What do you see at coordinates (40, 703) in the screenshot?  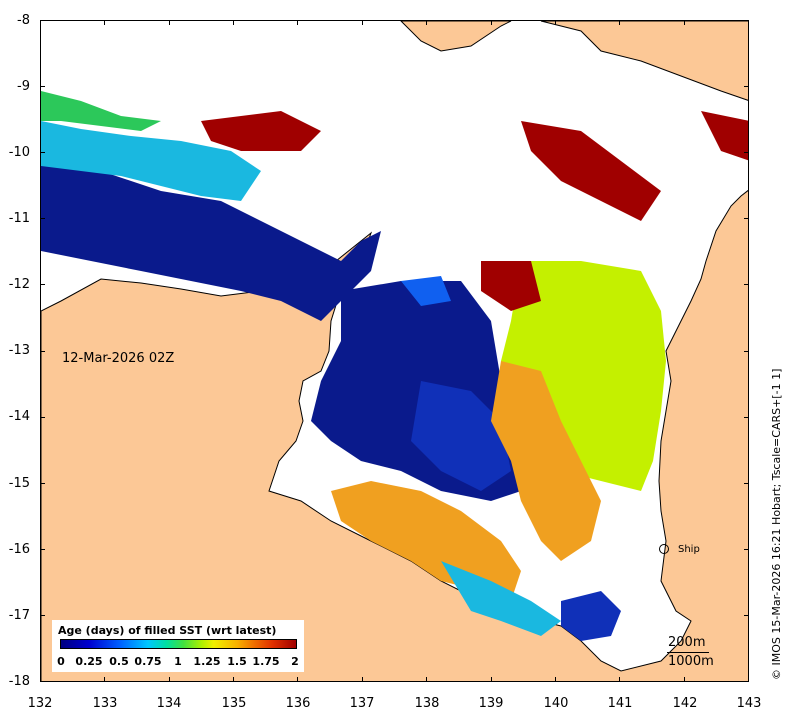 I see `x-tick-label: 132` at bounding box center [40, 703].